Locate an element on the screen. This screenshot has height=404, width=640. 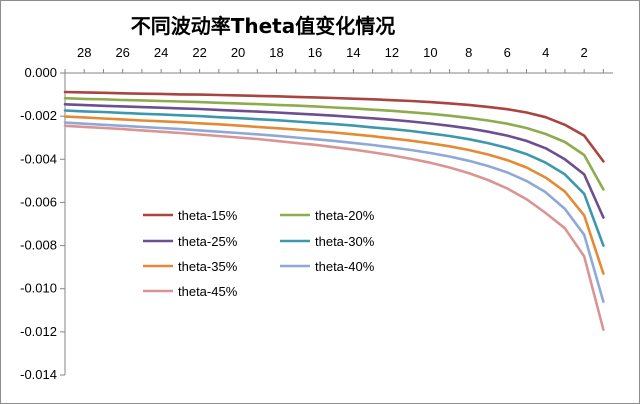
x-tick-label: 20 is located at coordinates (238, 52).